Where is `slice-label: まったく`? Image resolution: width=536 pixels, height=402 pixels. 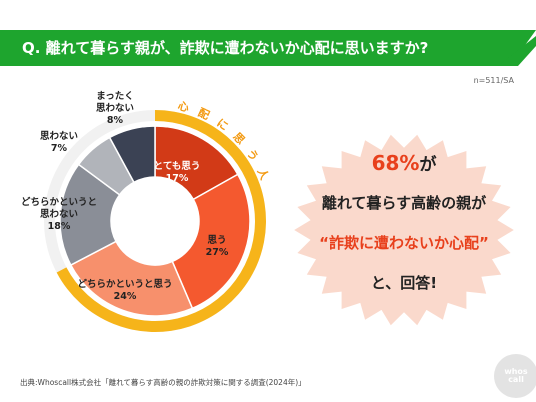 slice-label: まったく is located at coordinates (115, 96).